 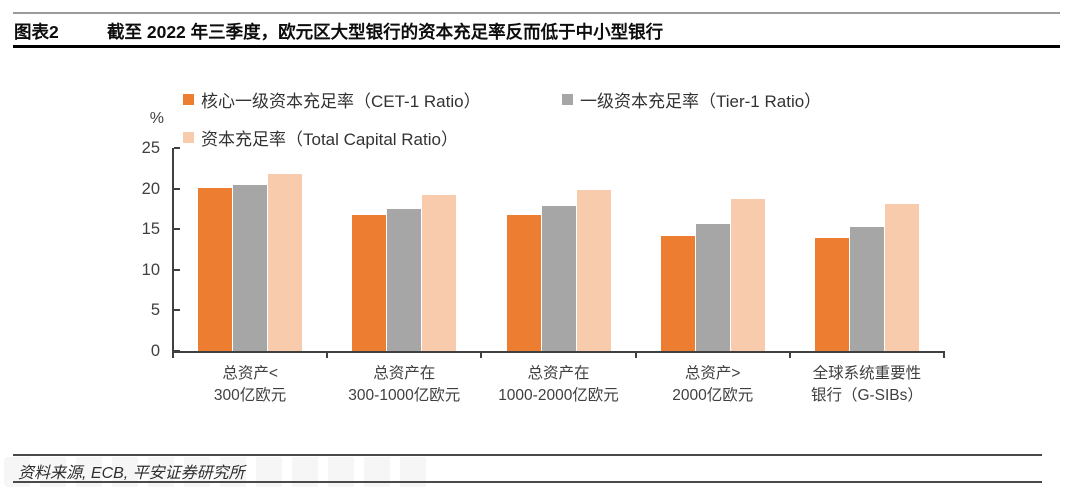 I want to click on y-tick-label: 10, so click(x=150, y=269).